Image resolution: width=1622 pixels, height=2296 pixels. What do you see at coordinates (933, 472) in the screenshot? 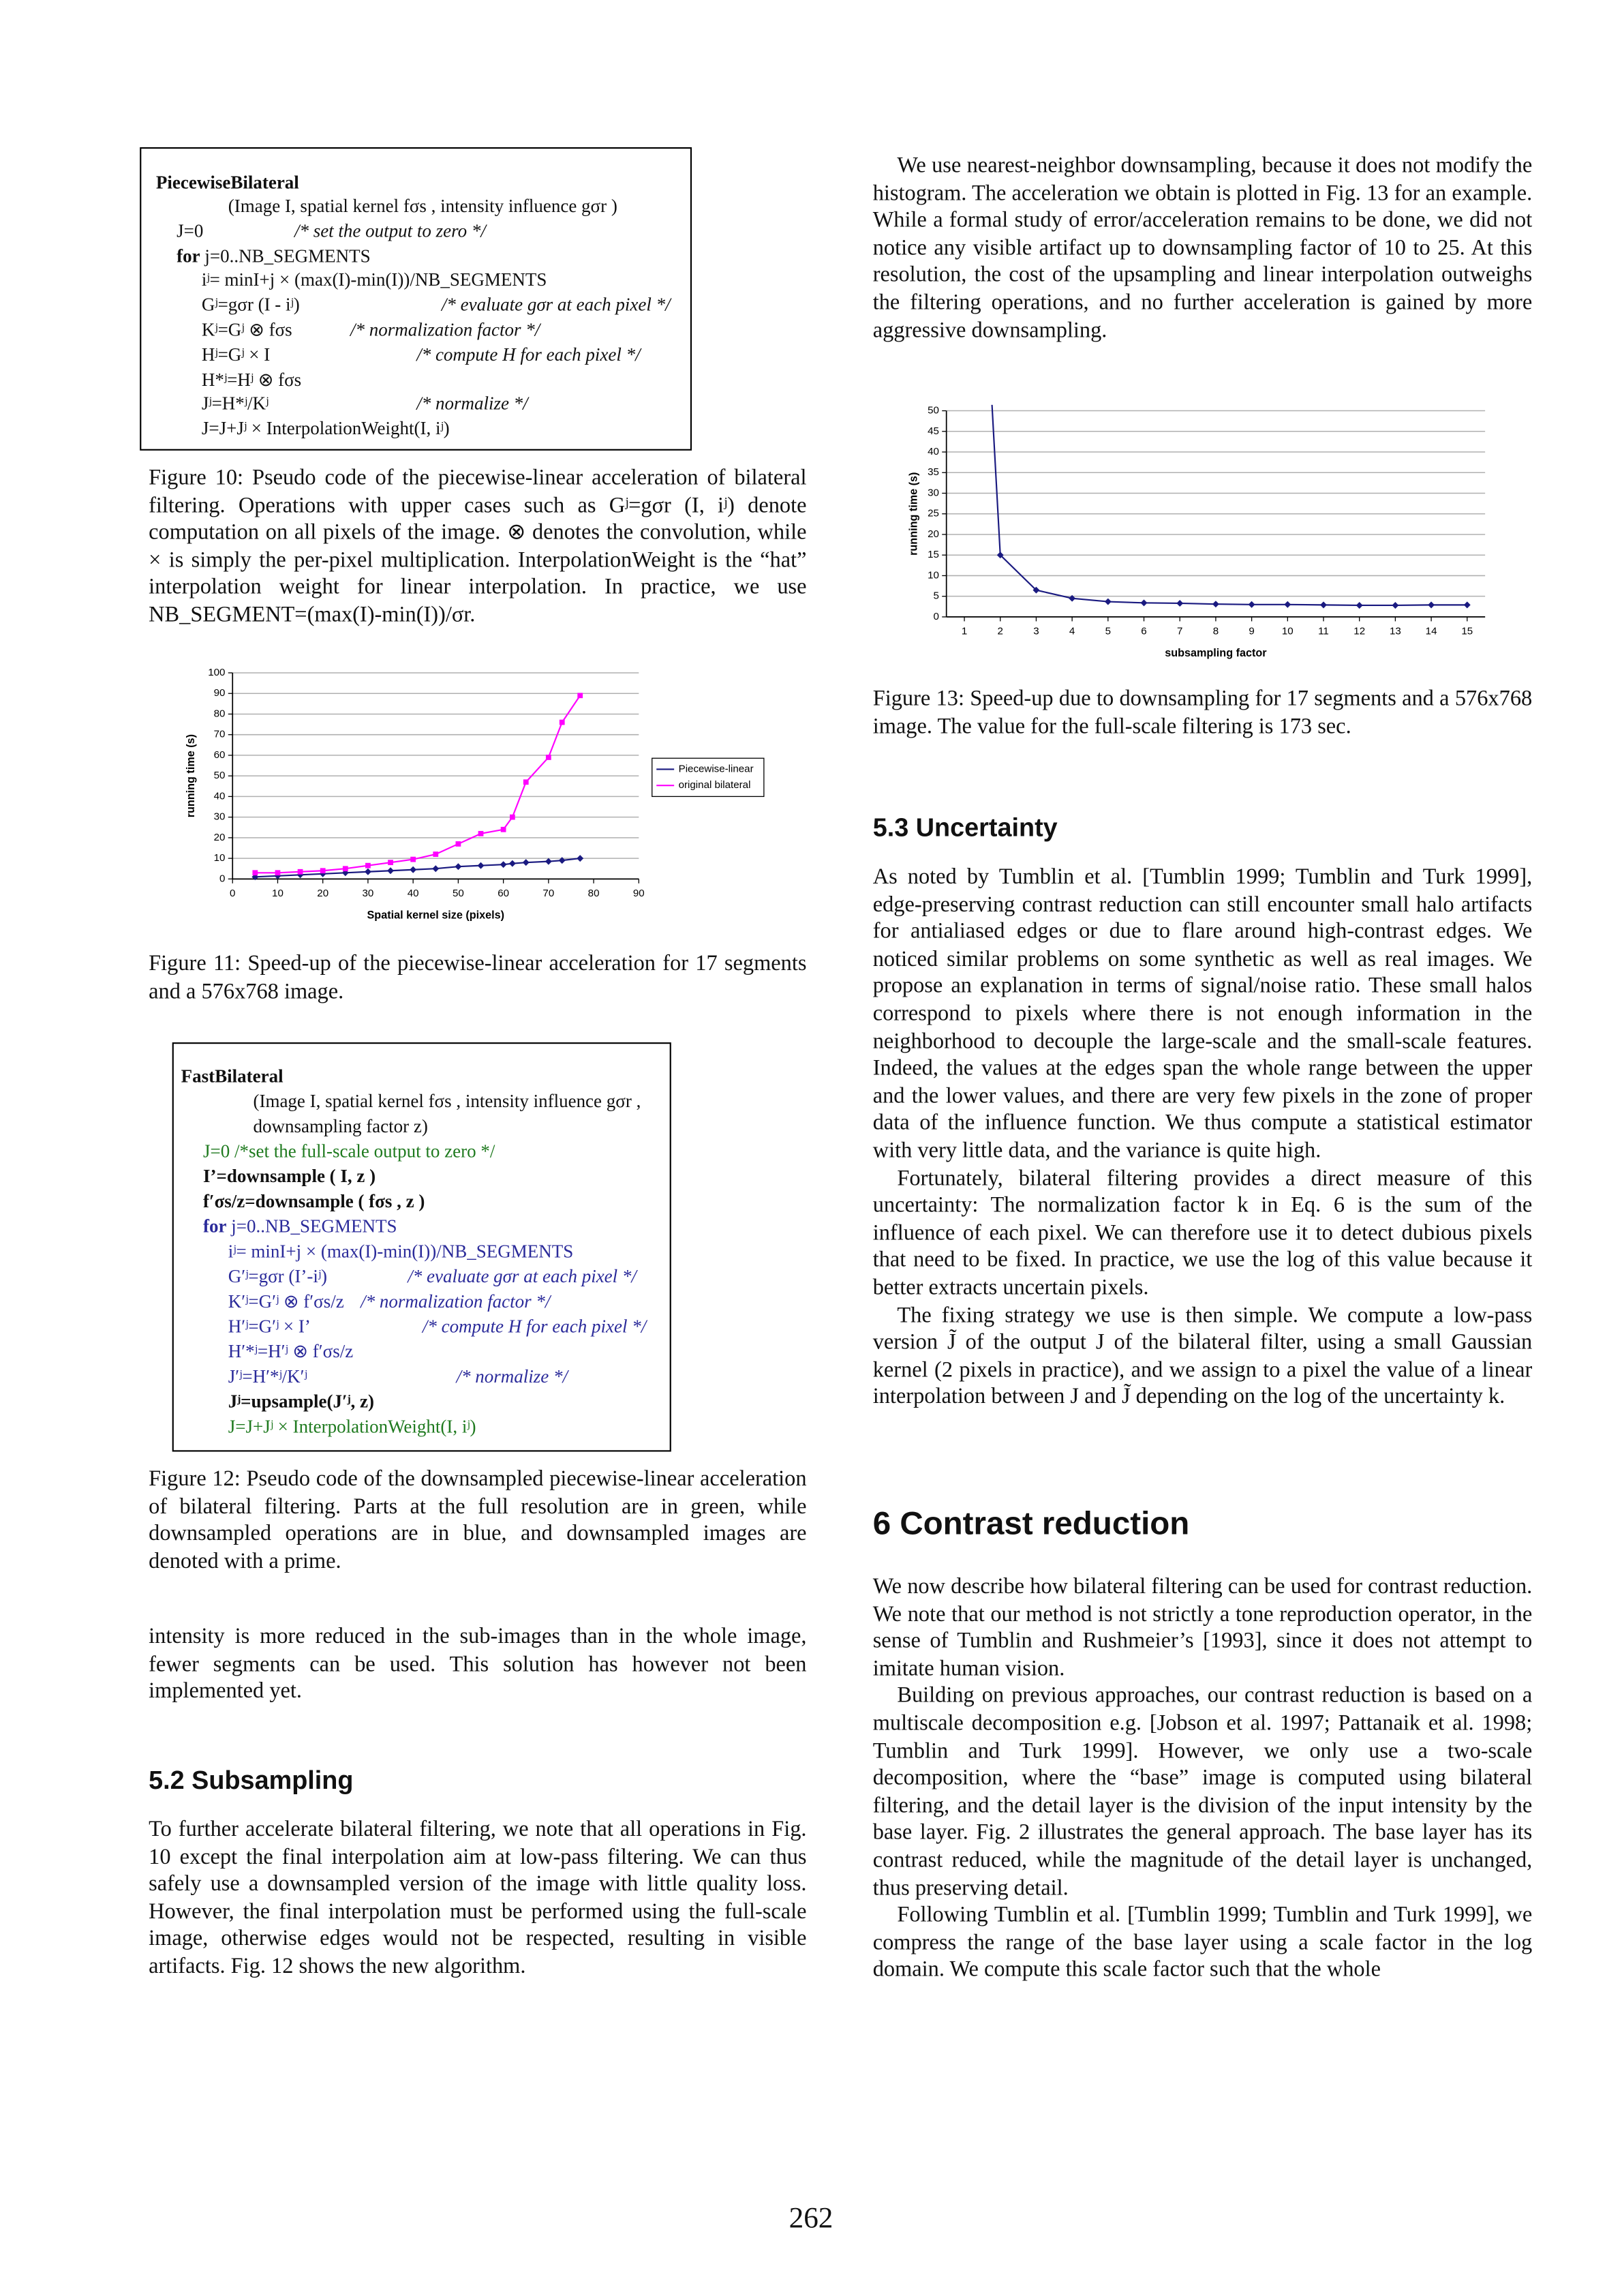
I see `y-tick-label: 35` at bounding box center [933, 472].